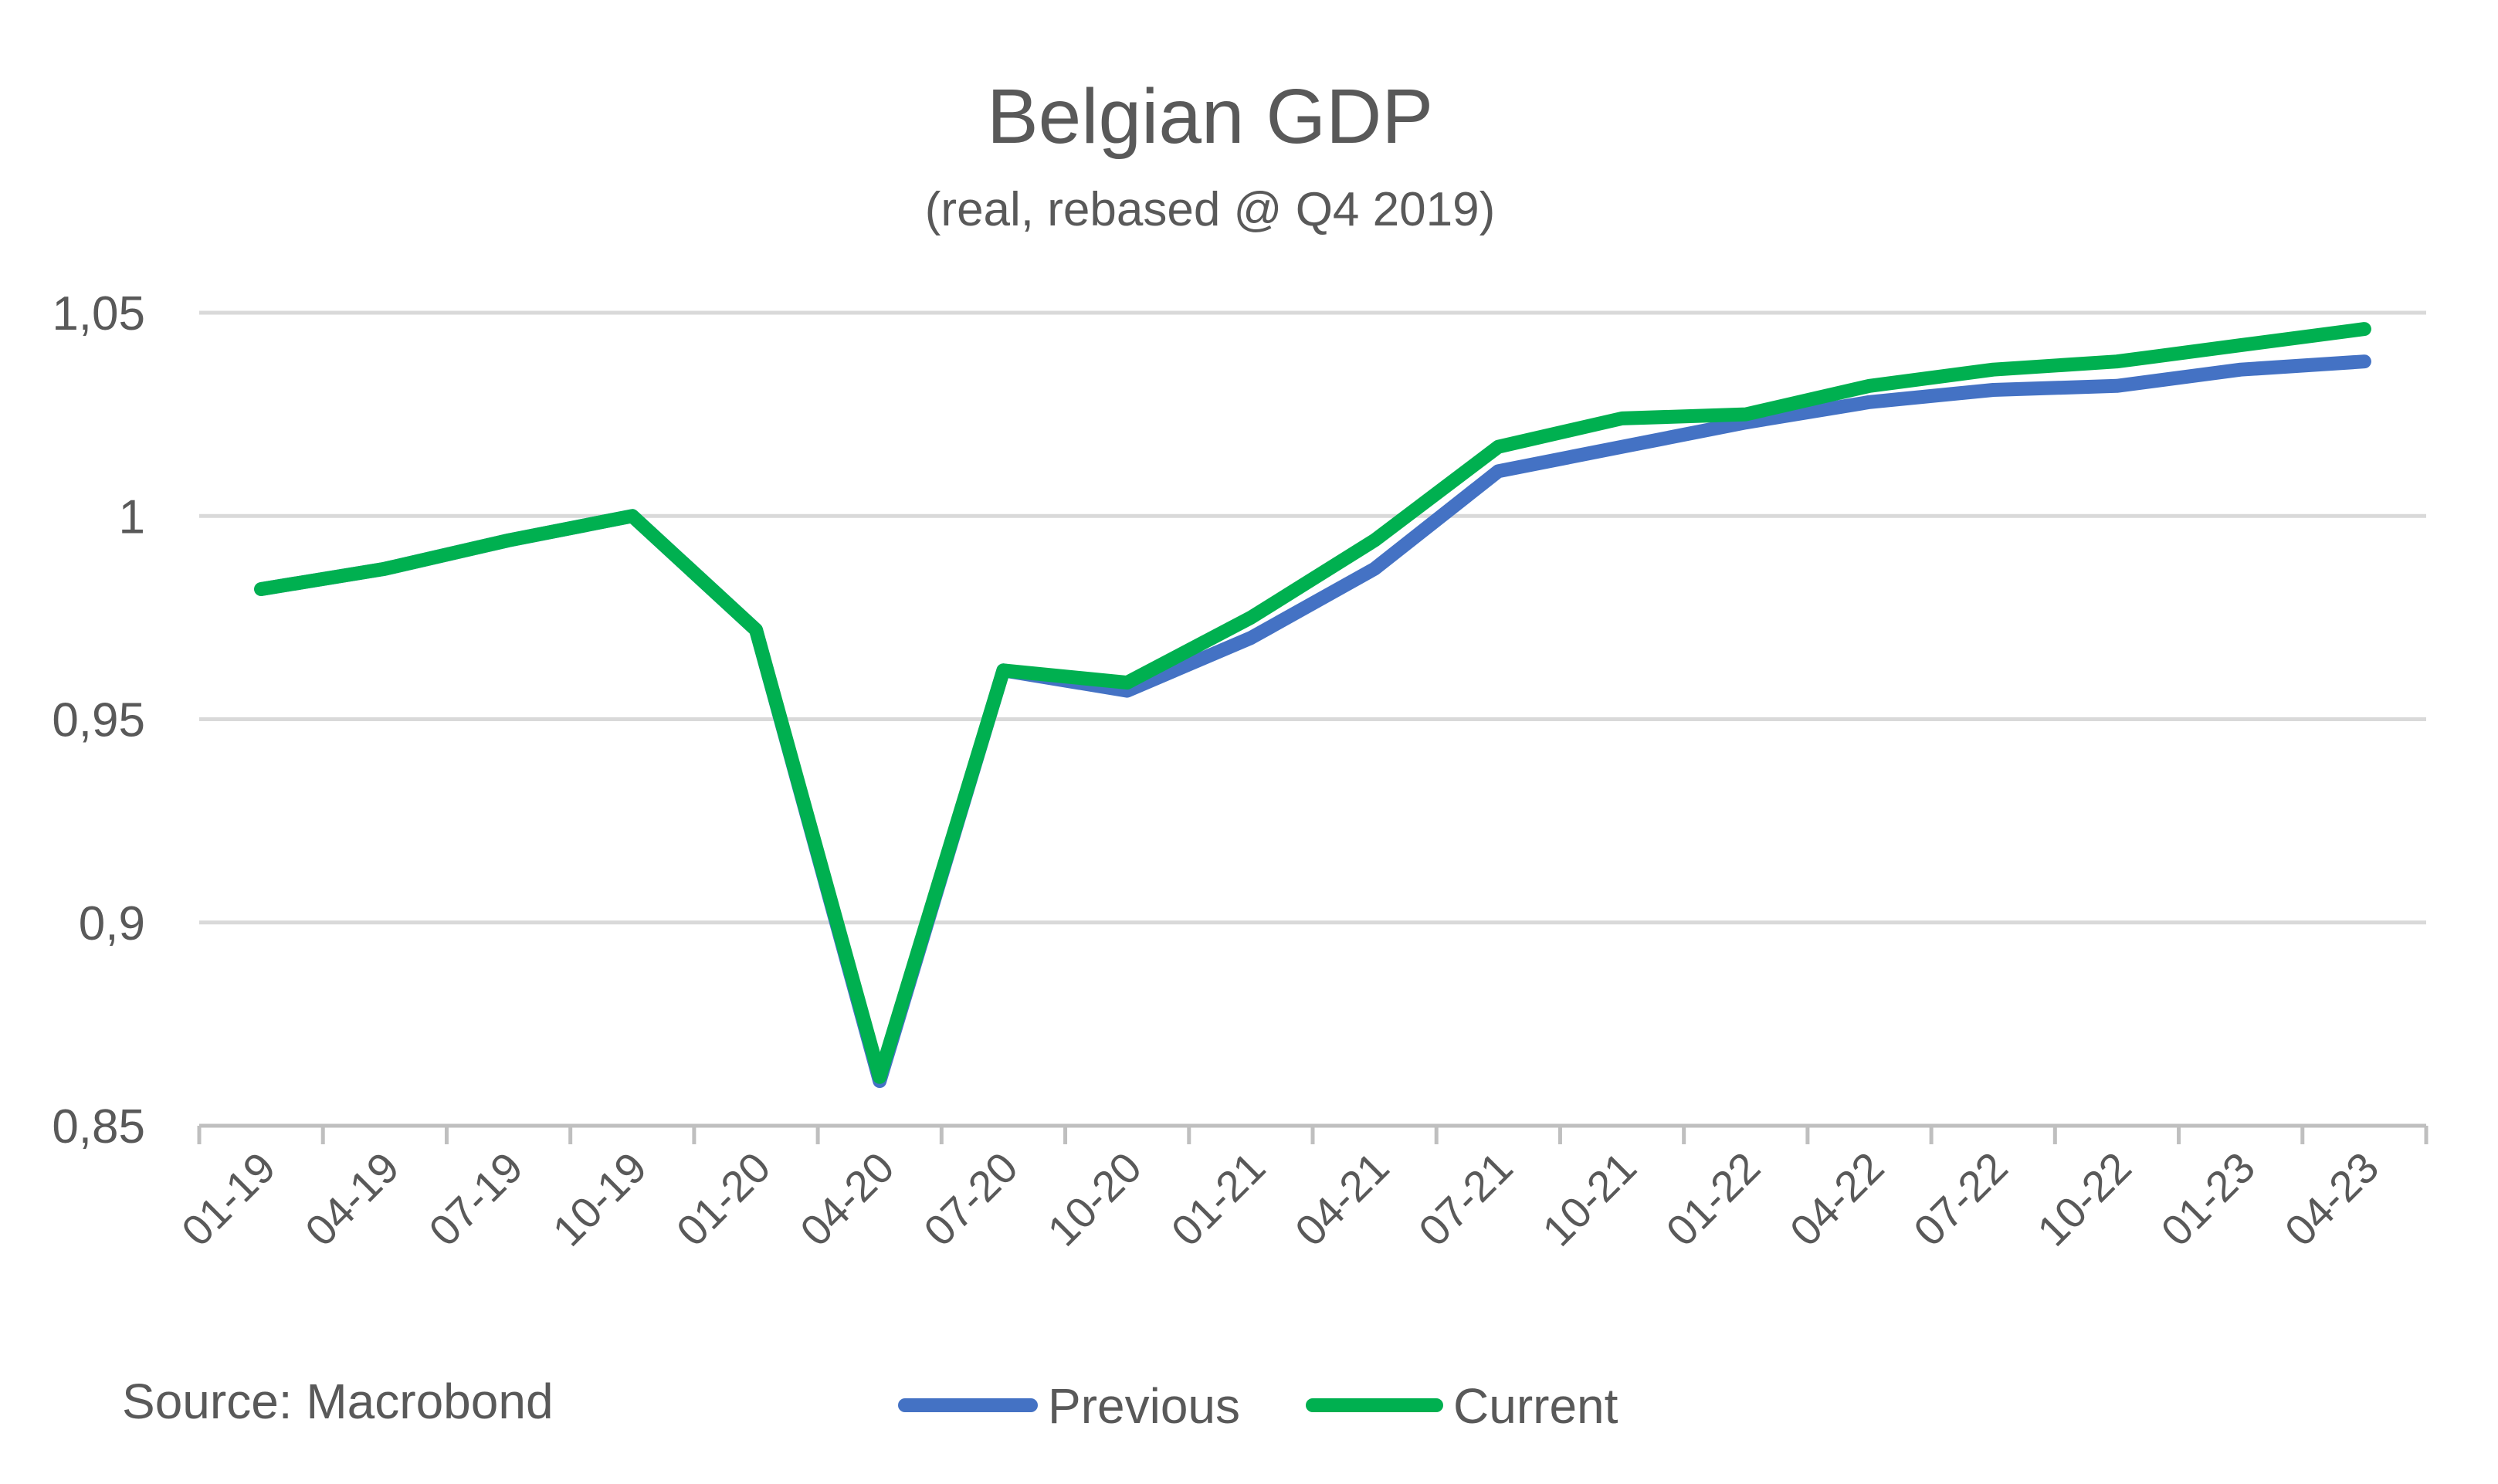 The image size is (2498, 1484). I want to click on x-tick-label: 01-20, so click(723, 1199).